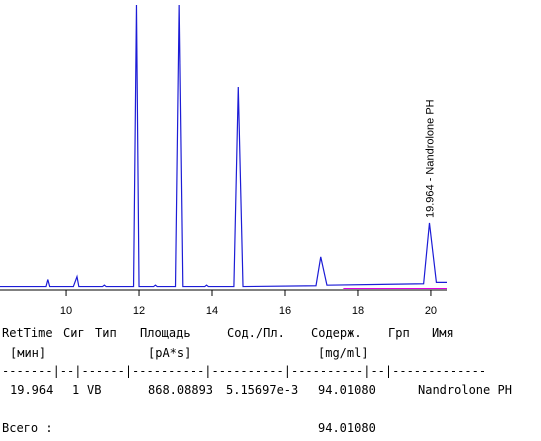  Describe the element at coordinates (94, 390) in the screenshot. I see `table-cell: VB` at that location.